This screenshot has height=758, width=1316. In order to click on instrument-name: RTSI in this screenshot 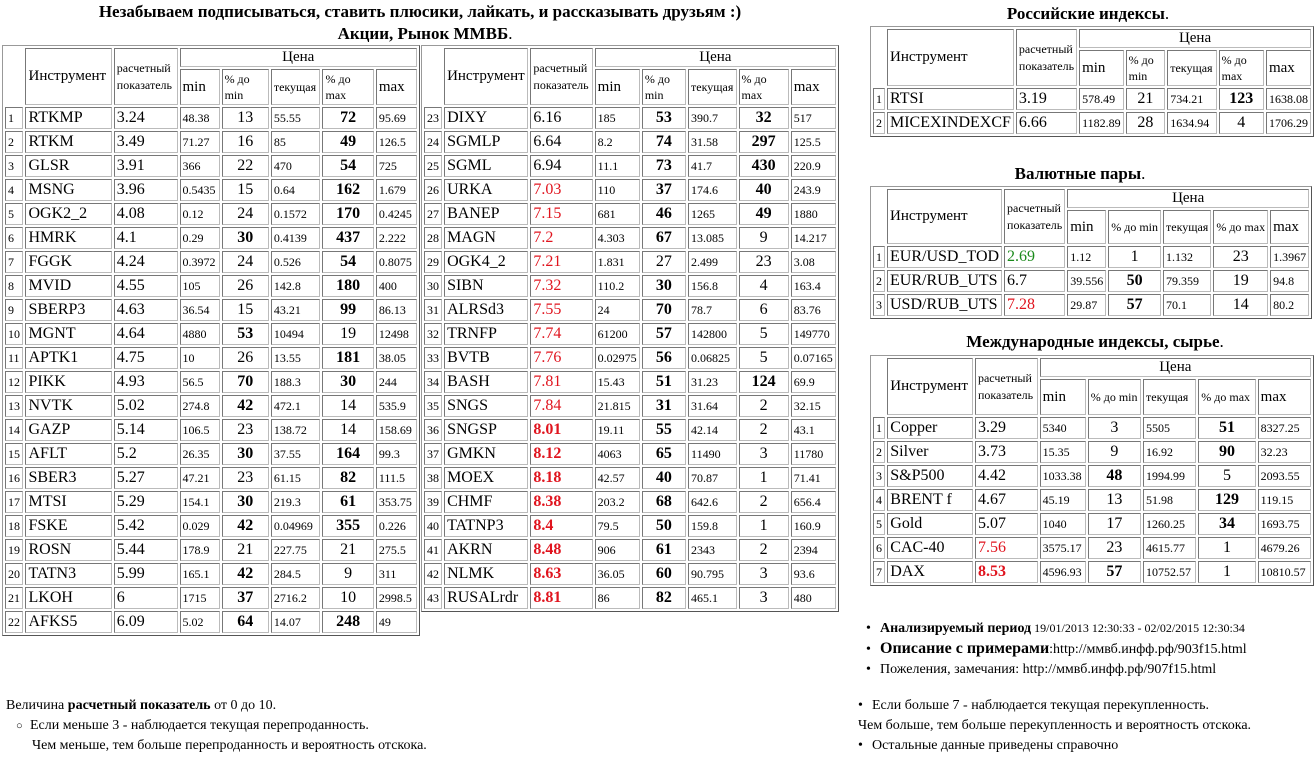, I will do `click(950, 99)`.